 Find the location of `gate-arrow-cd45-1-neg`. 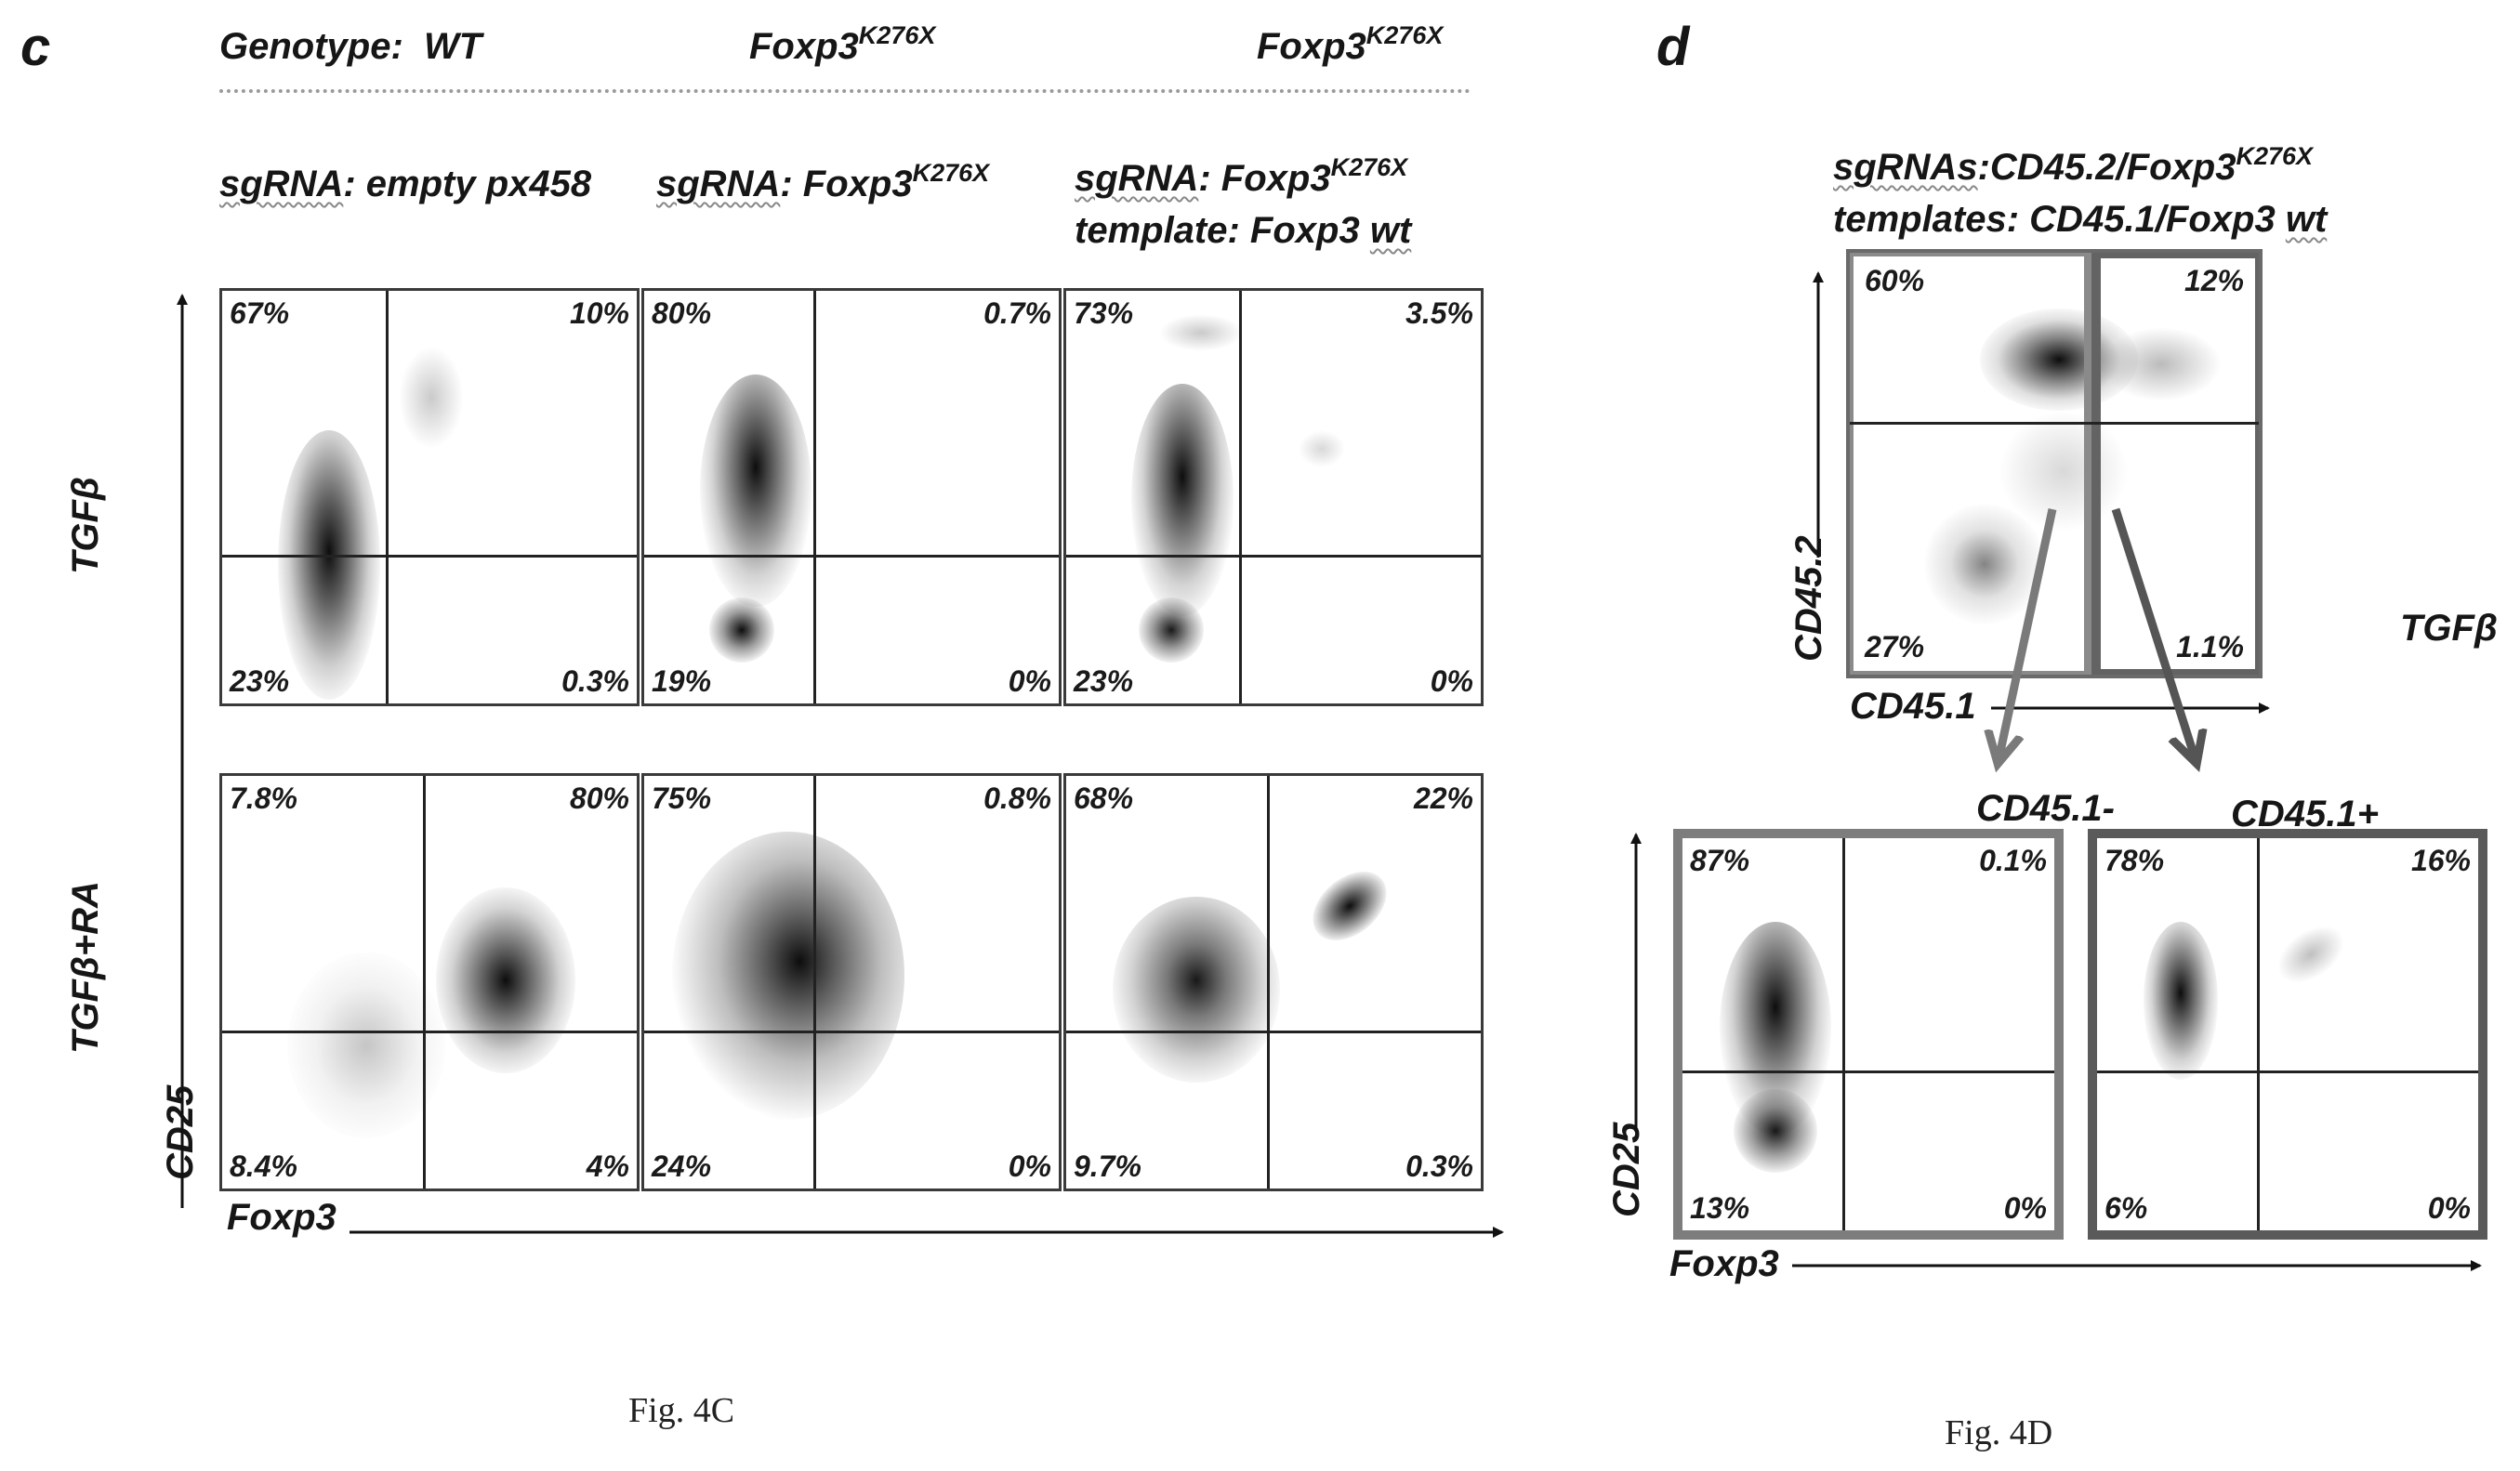

gate-arrow-cd45-1-neg is located at coordinates (2028, 634).